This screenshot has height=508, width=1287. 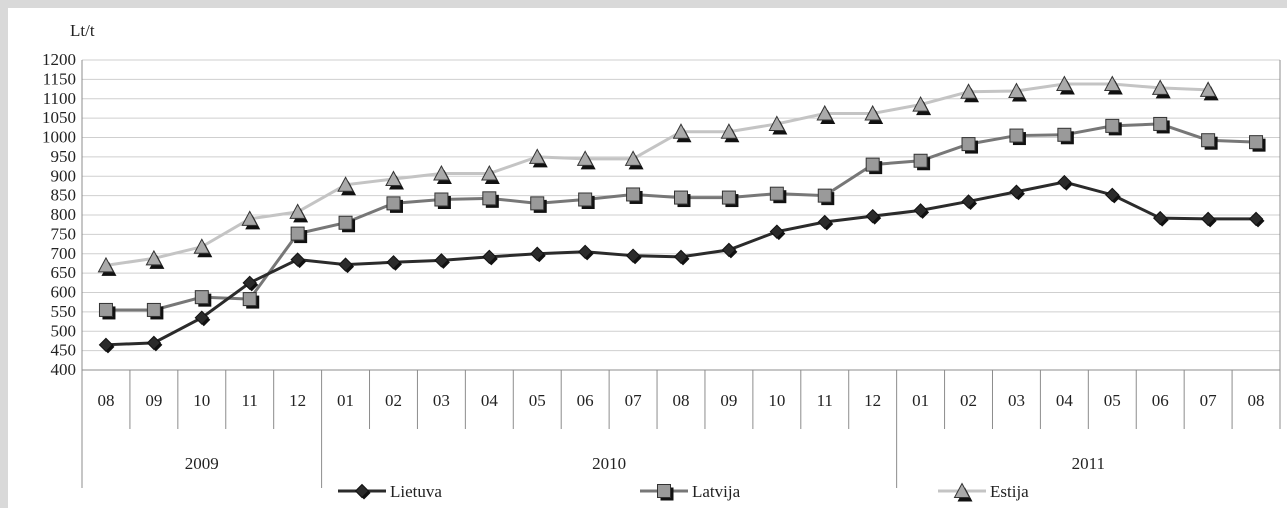 I want to click on y-tick-label: 400, so click(x=64, y=369).